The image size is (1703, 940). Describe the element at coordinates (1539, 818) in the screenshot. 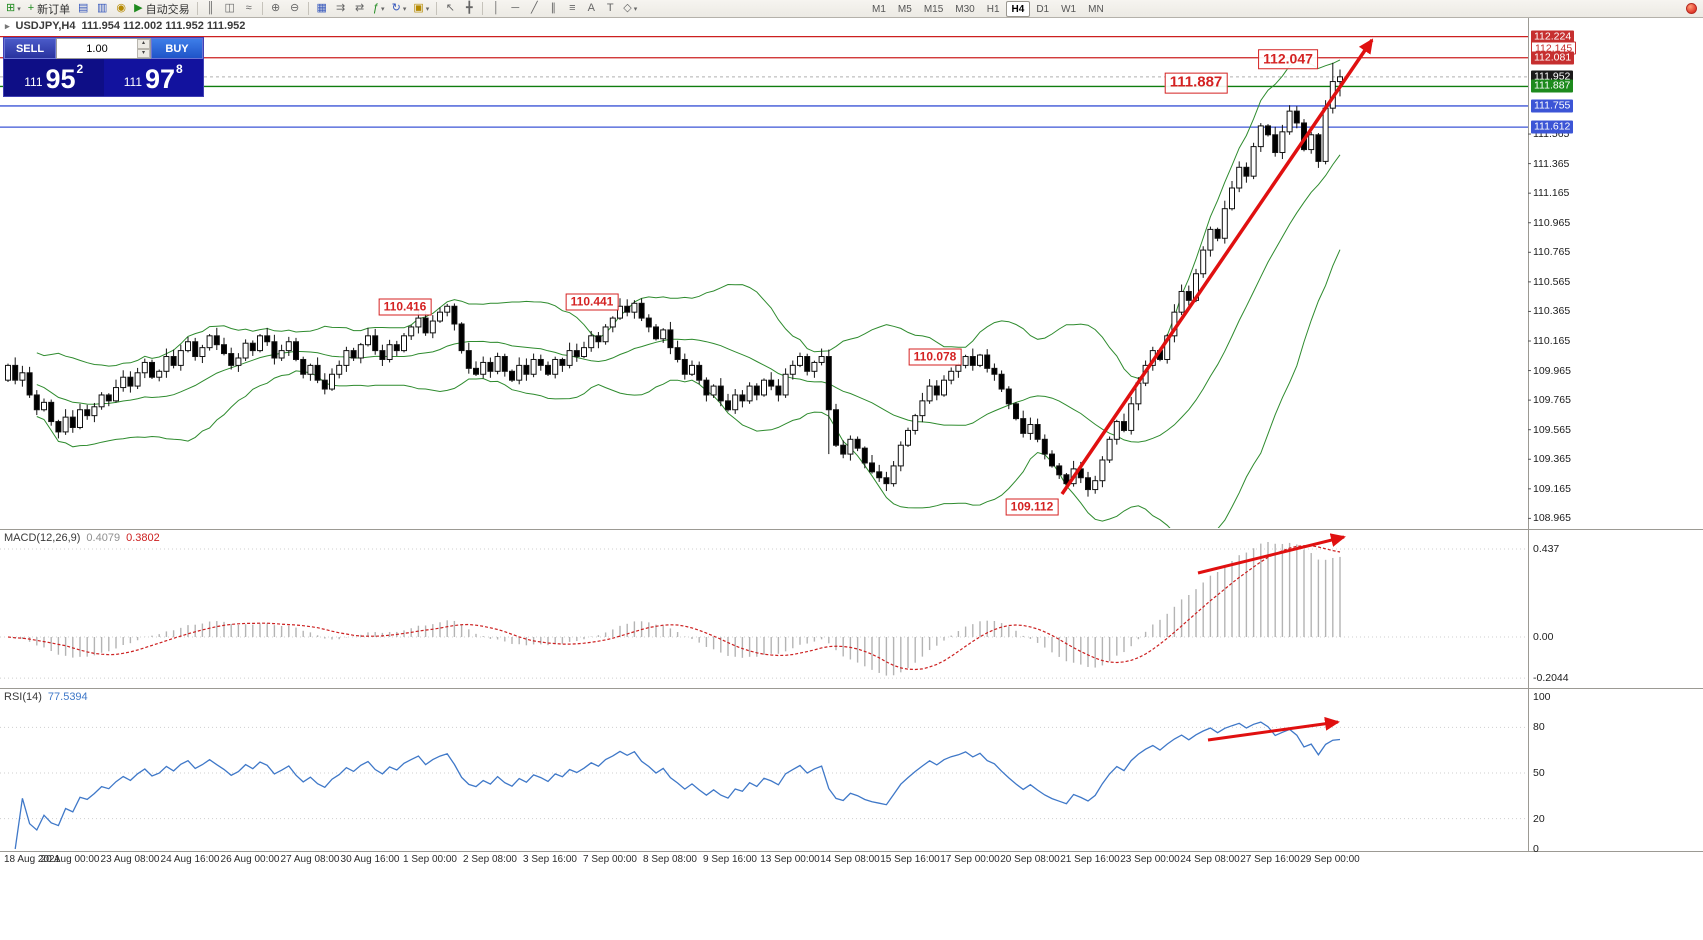

I see `rsi-axis-label: 20` at that location.